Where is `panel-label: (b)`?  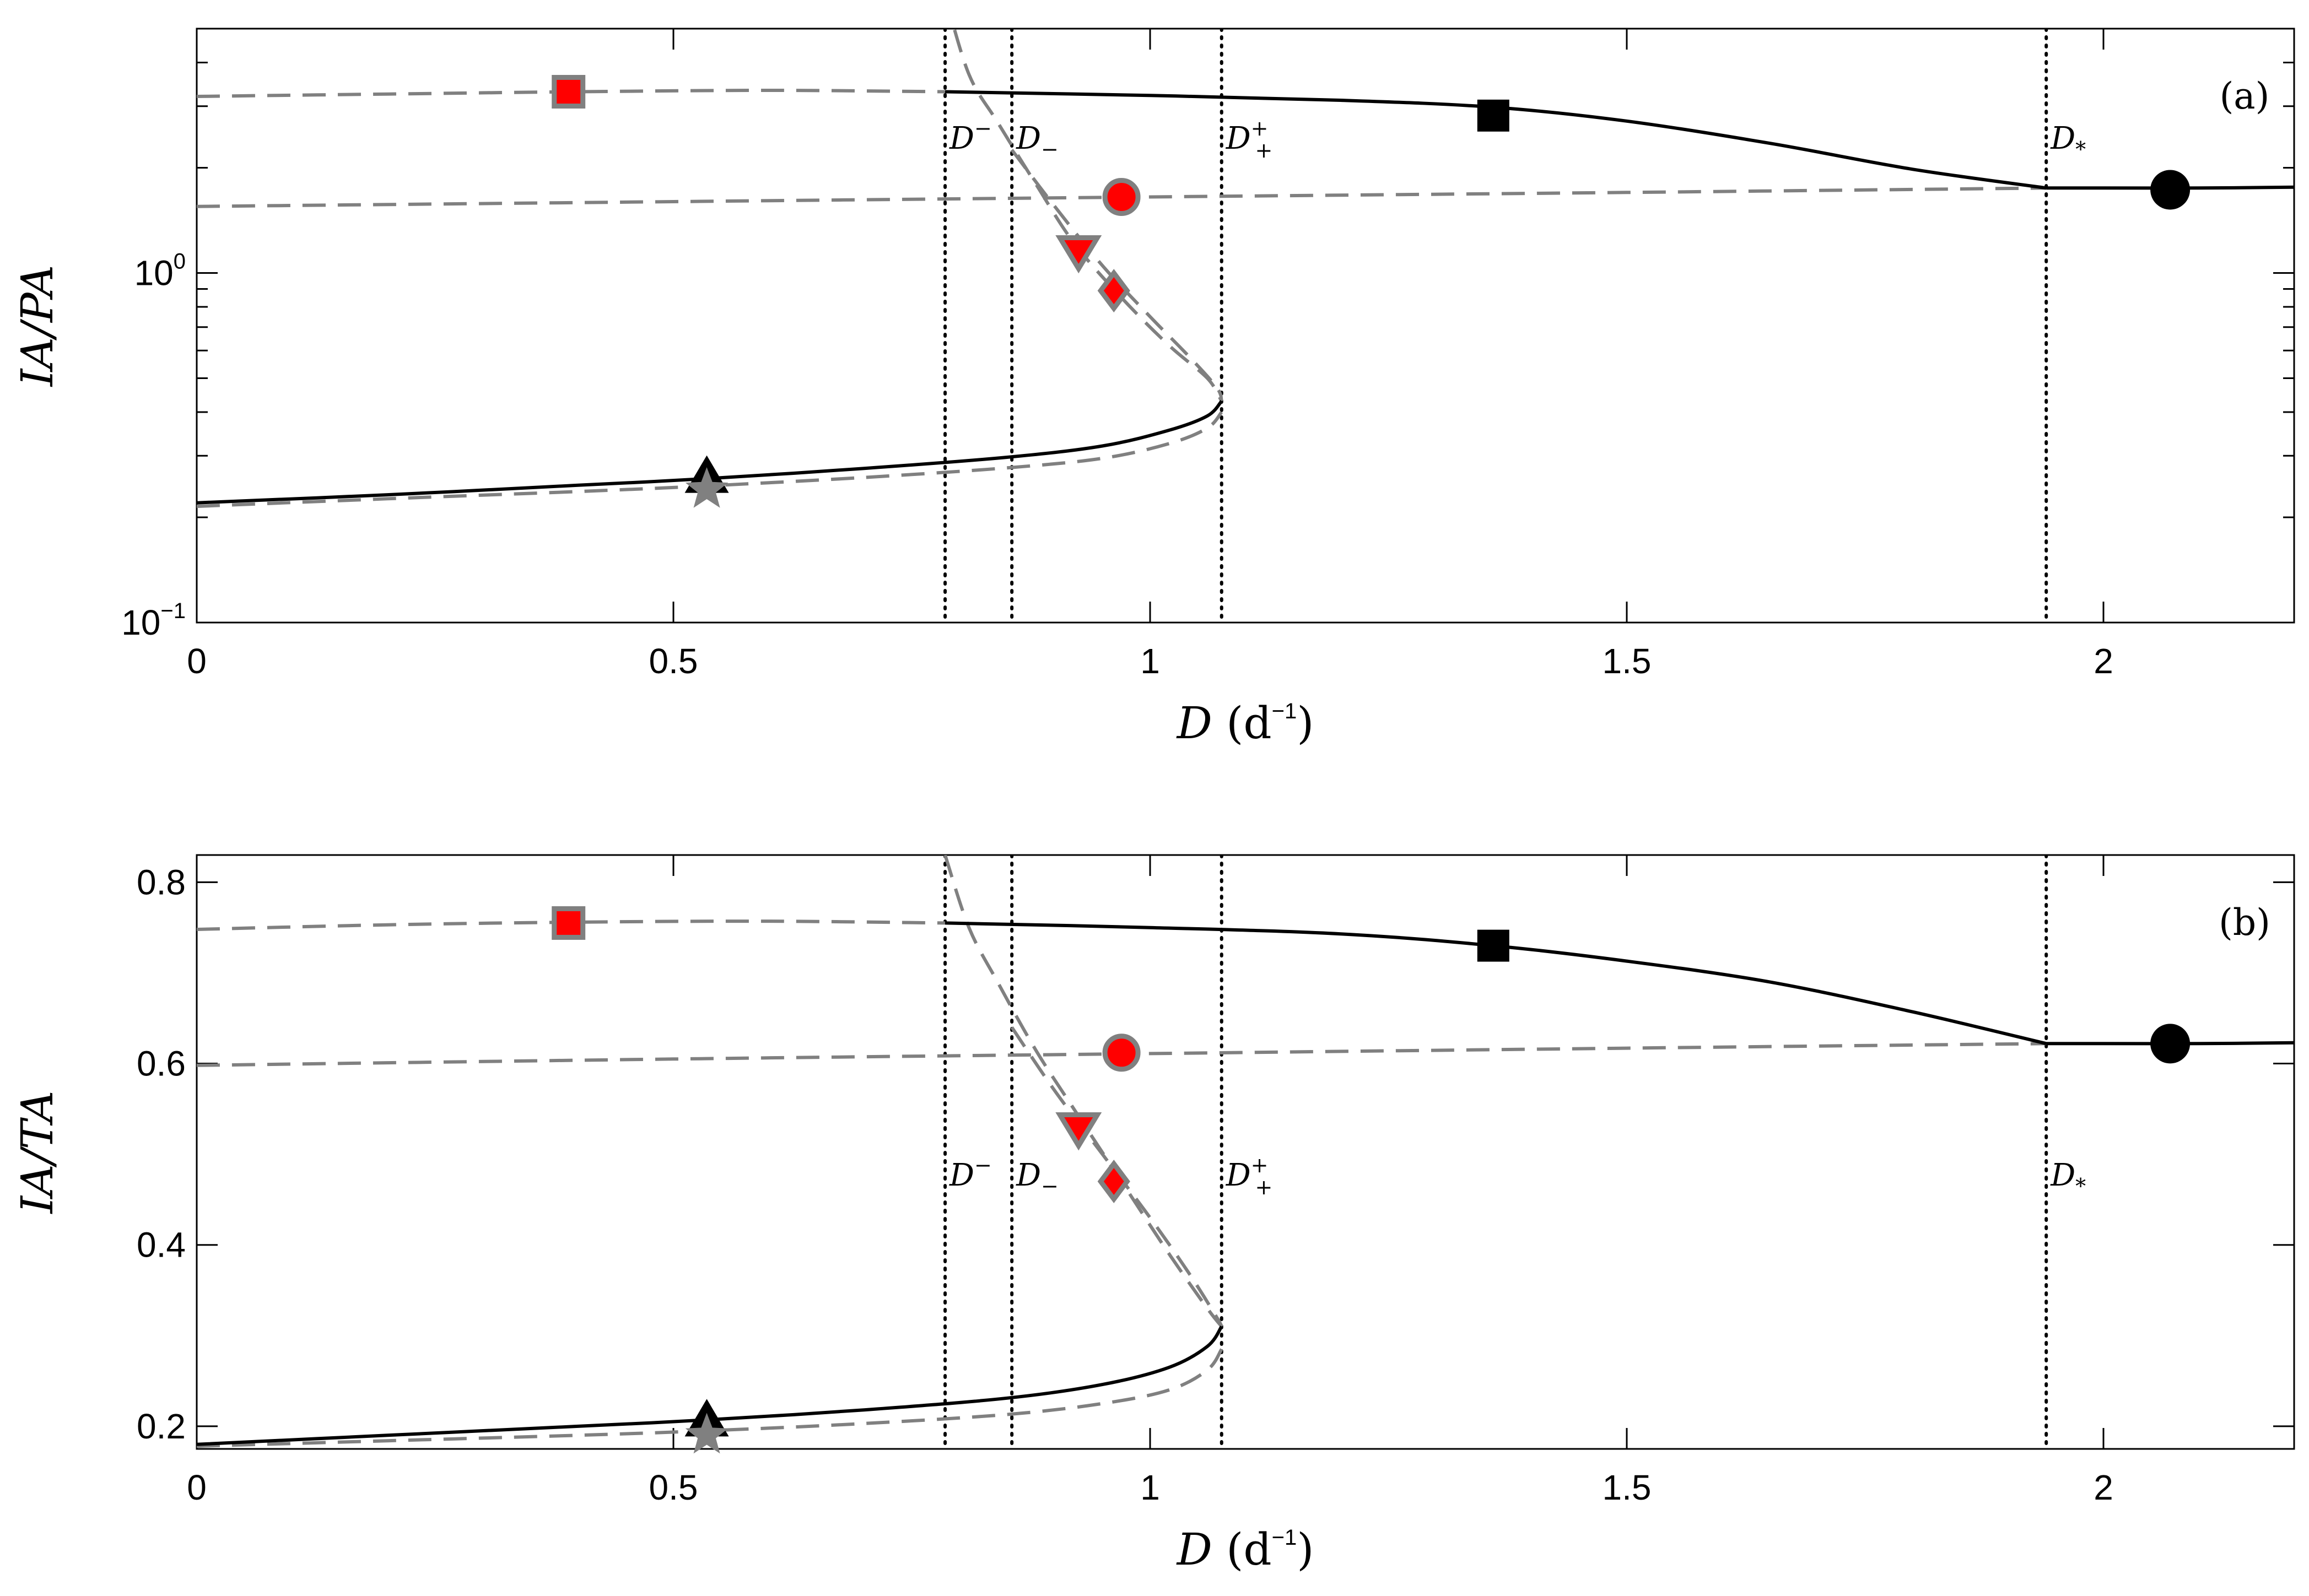 panel-label: (b) is located at coordinates (2244, 922).